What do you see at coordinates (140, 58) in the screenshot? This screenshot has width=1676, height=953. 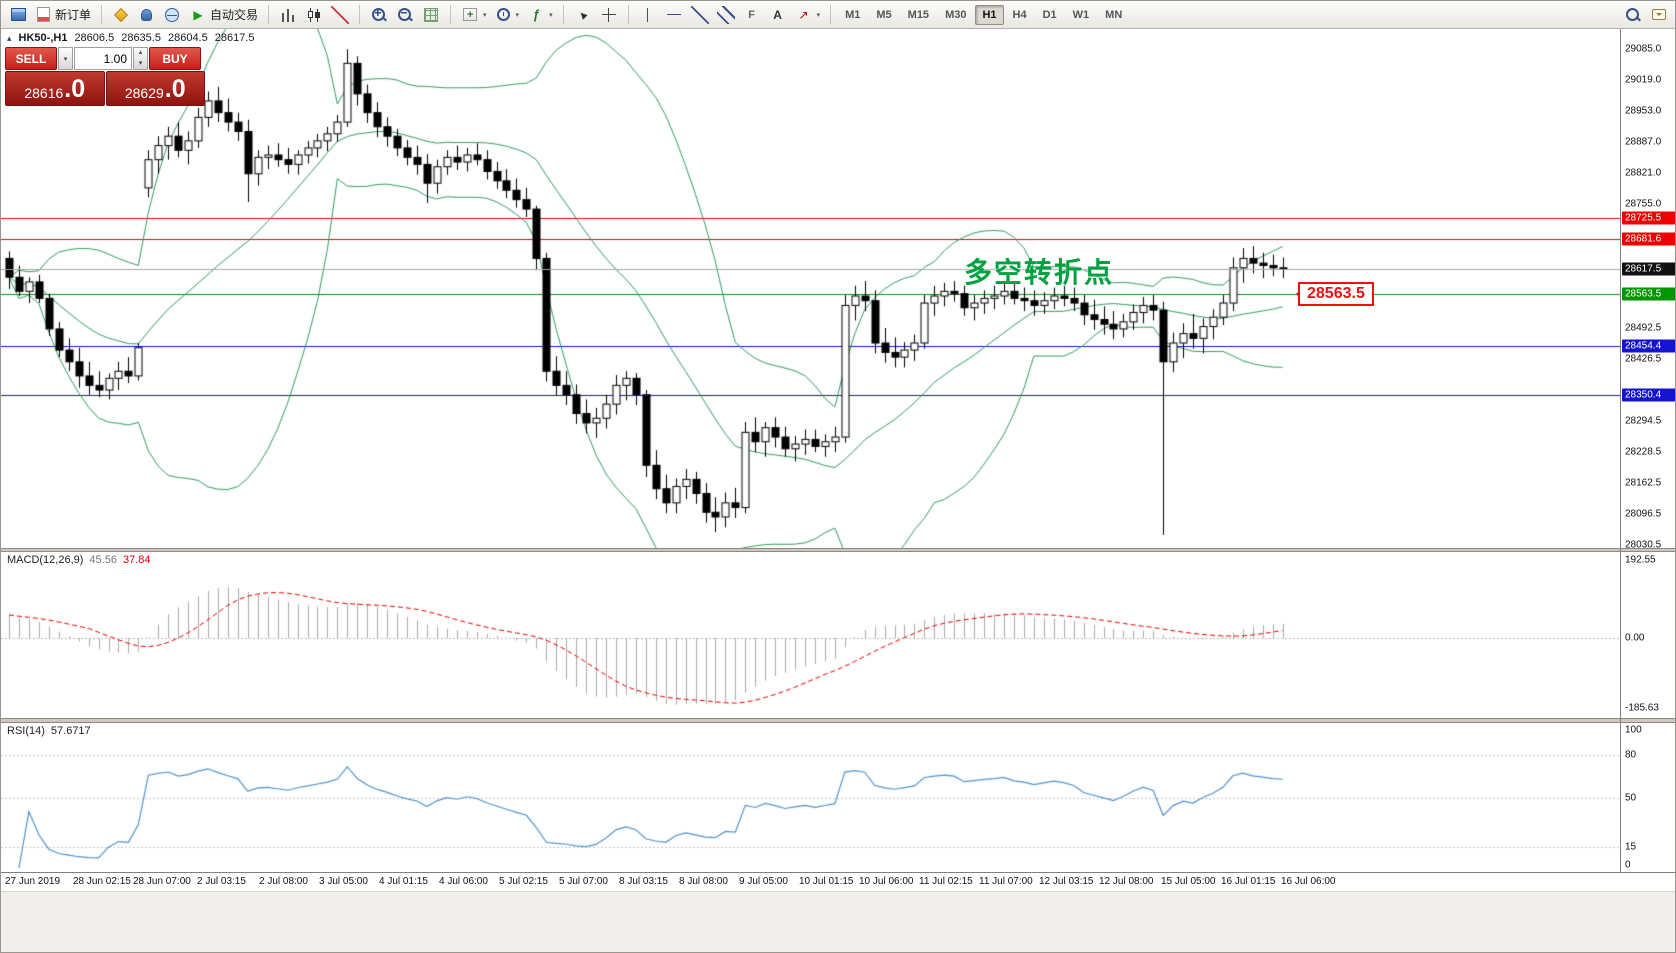 I see `volume-stepper: ▴ ▾` at bounding box center [140, 58].